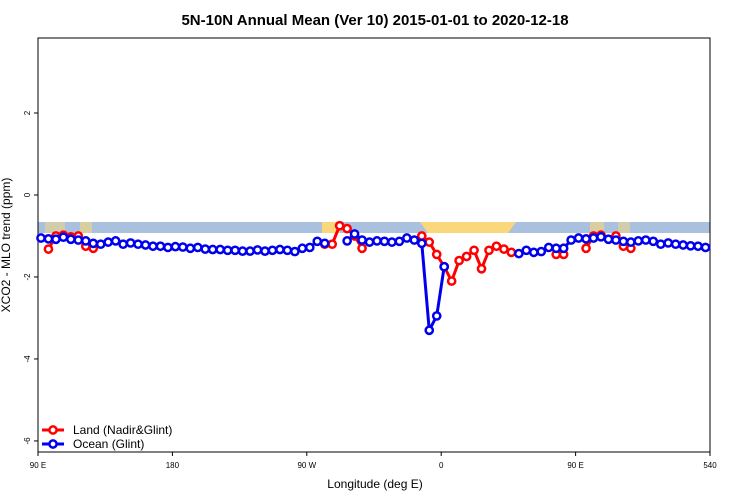 This screenshot has width=750, height=500. I want to click on x-tick-label: 540, so click(710, 465).